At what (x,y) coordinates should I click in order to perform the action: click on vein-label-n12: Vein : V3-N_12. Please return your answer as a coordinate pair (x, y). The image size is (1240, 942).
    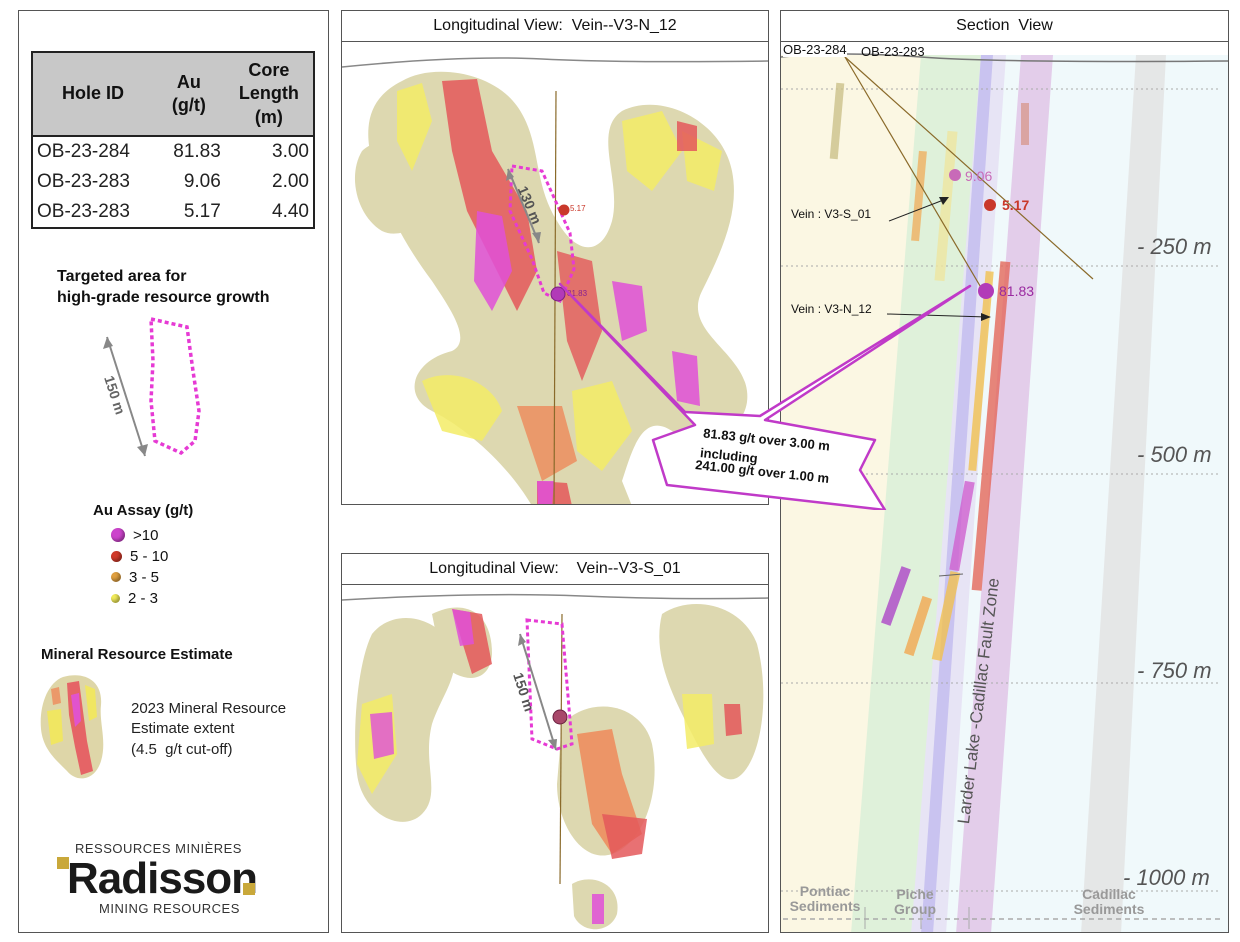
    Looking at the image, I should click on (831, 309).